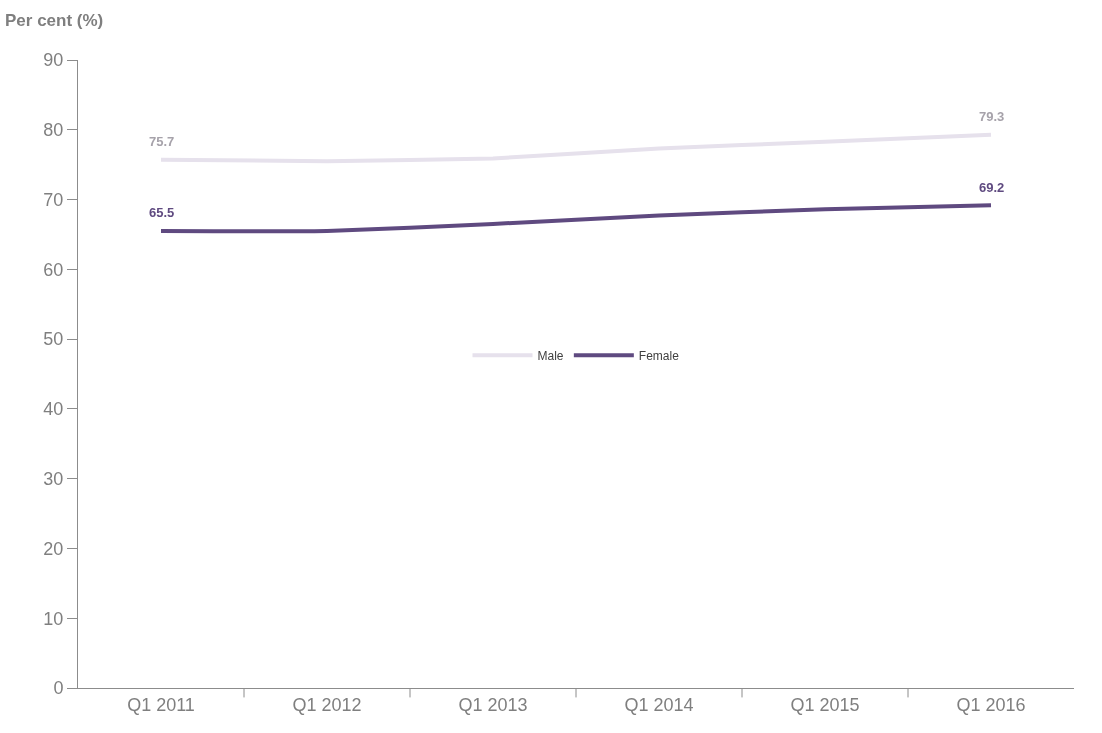  I want to click on x-tick-label: Q1 2013, so click(493, 704).